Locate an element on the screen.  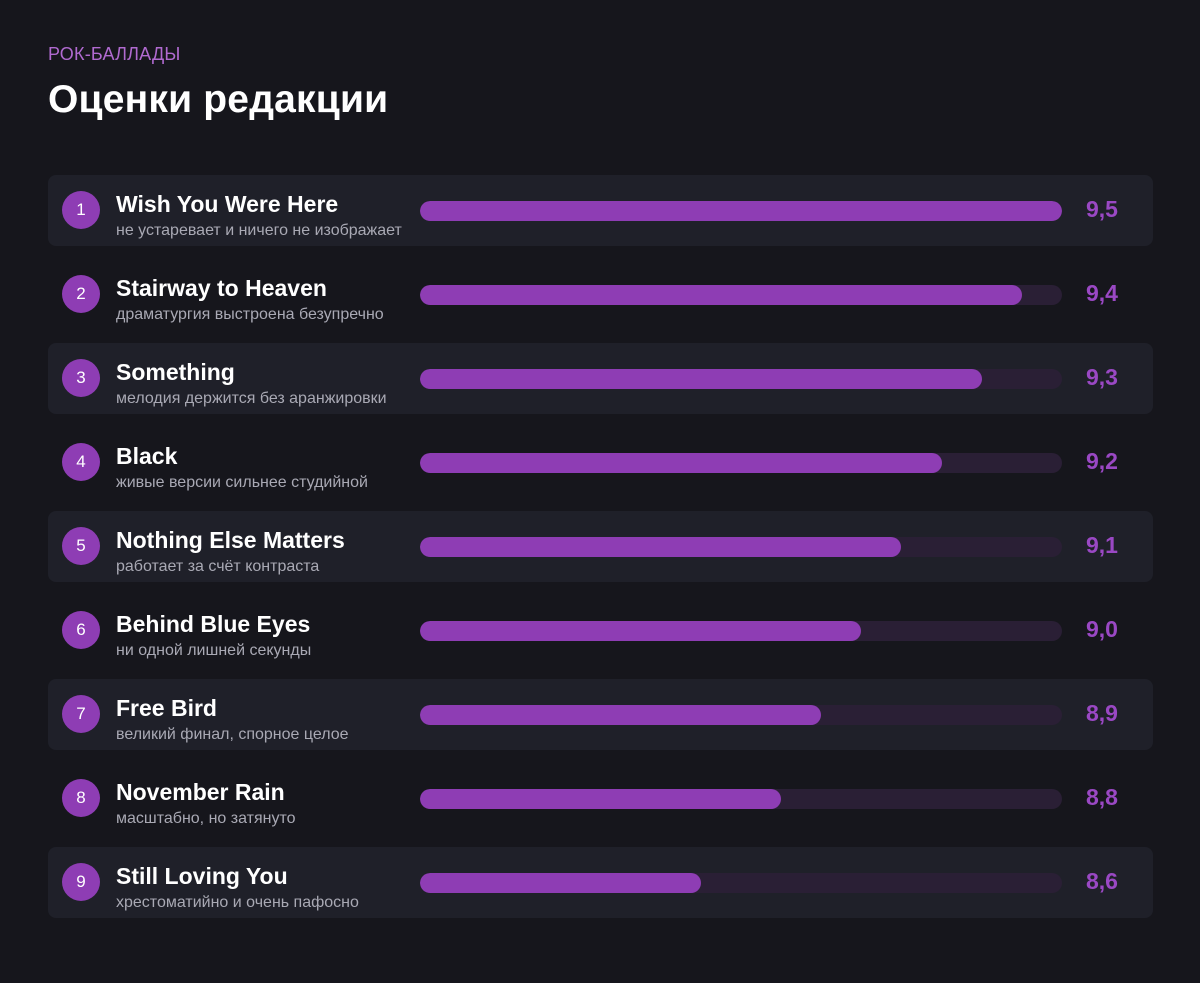
rank-badge: 7 is located at coordinates (81, 714).